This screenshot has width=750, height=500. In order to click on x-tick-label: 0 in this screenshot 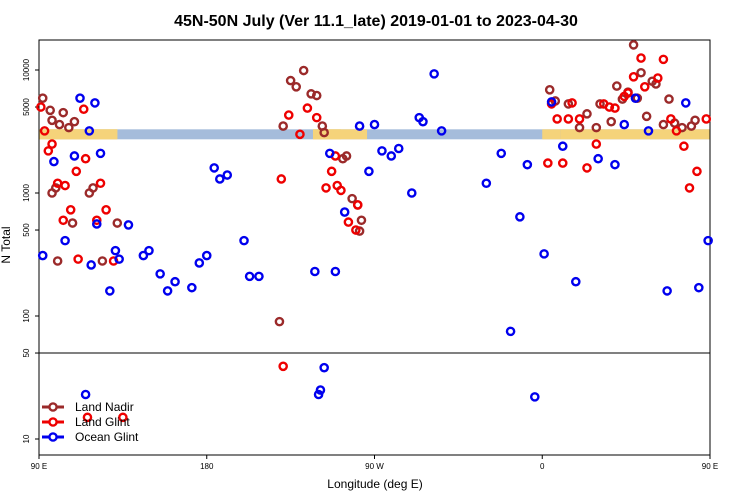, I will do `click(542, 466)`.